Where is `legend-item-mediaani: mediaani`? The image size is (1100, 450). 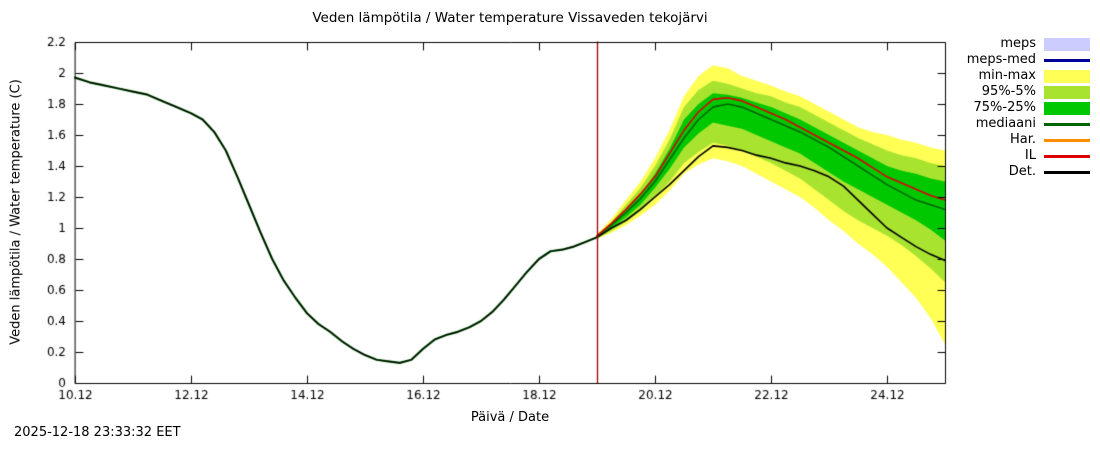
legend-item-mediaani: mediaani is located at coordinates (1028, 124).